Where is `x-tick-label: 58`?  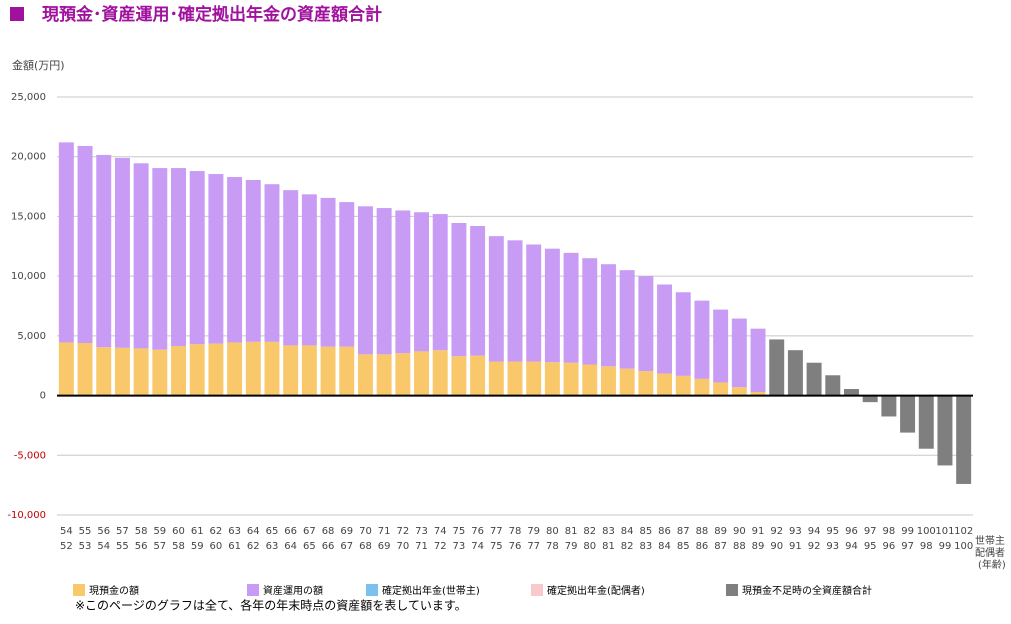 x-tick-label: 58 is located at coordinates (141, 531).